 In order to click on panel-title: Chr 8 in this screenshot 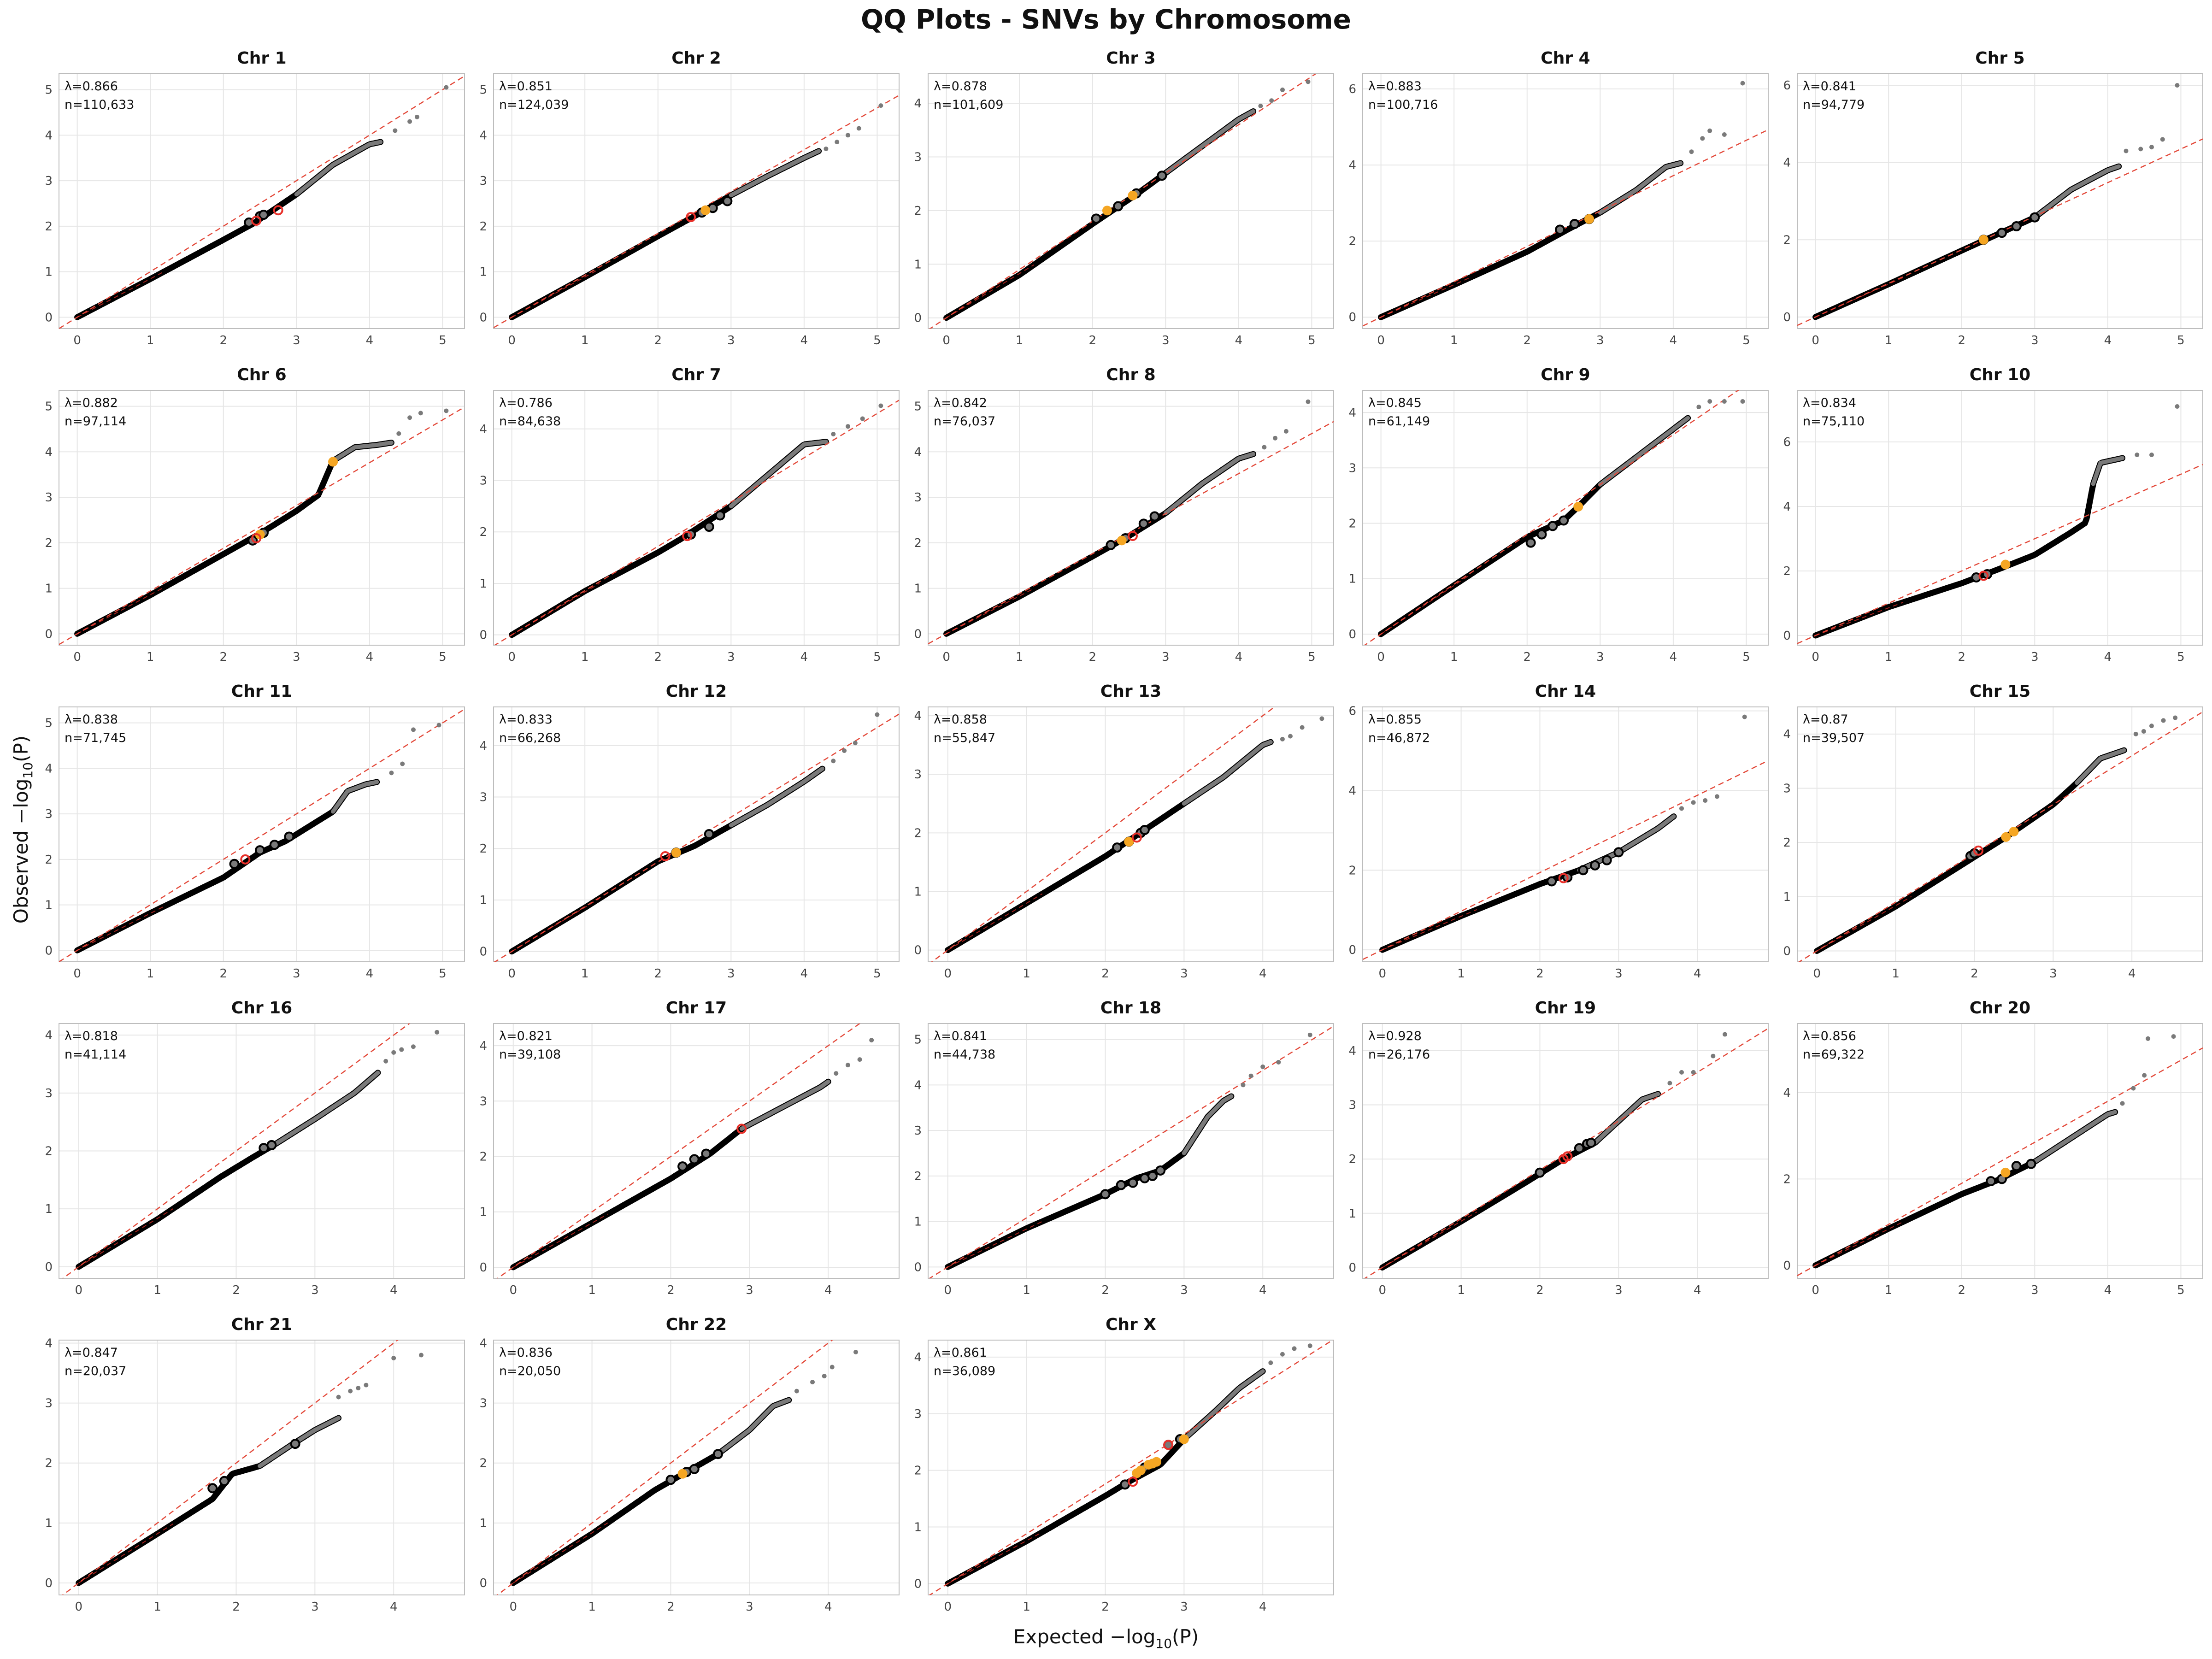, I will do `click(1130, 374)`.